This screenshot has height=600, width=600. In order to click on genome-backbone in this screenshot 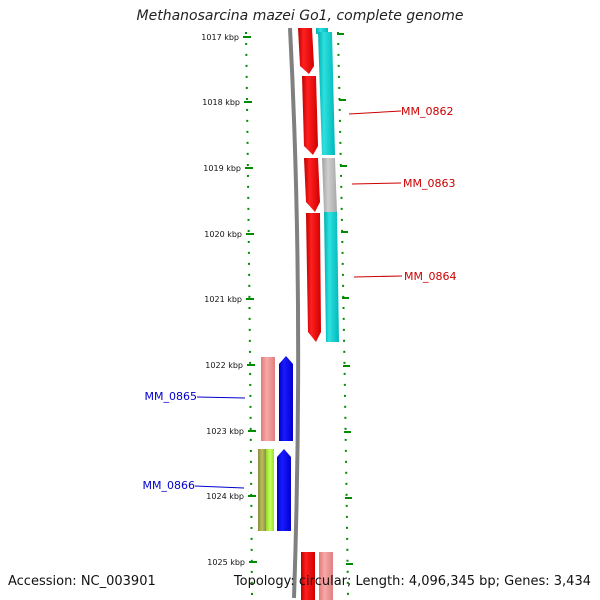, I will do `click(294, 313)`.